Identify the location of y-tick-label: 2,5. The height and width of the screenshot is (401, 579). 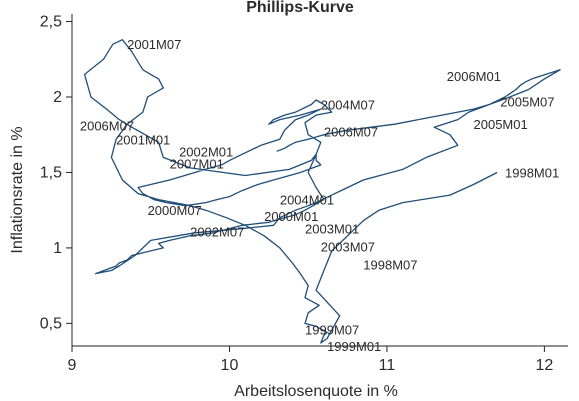
(51, 22).